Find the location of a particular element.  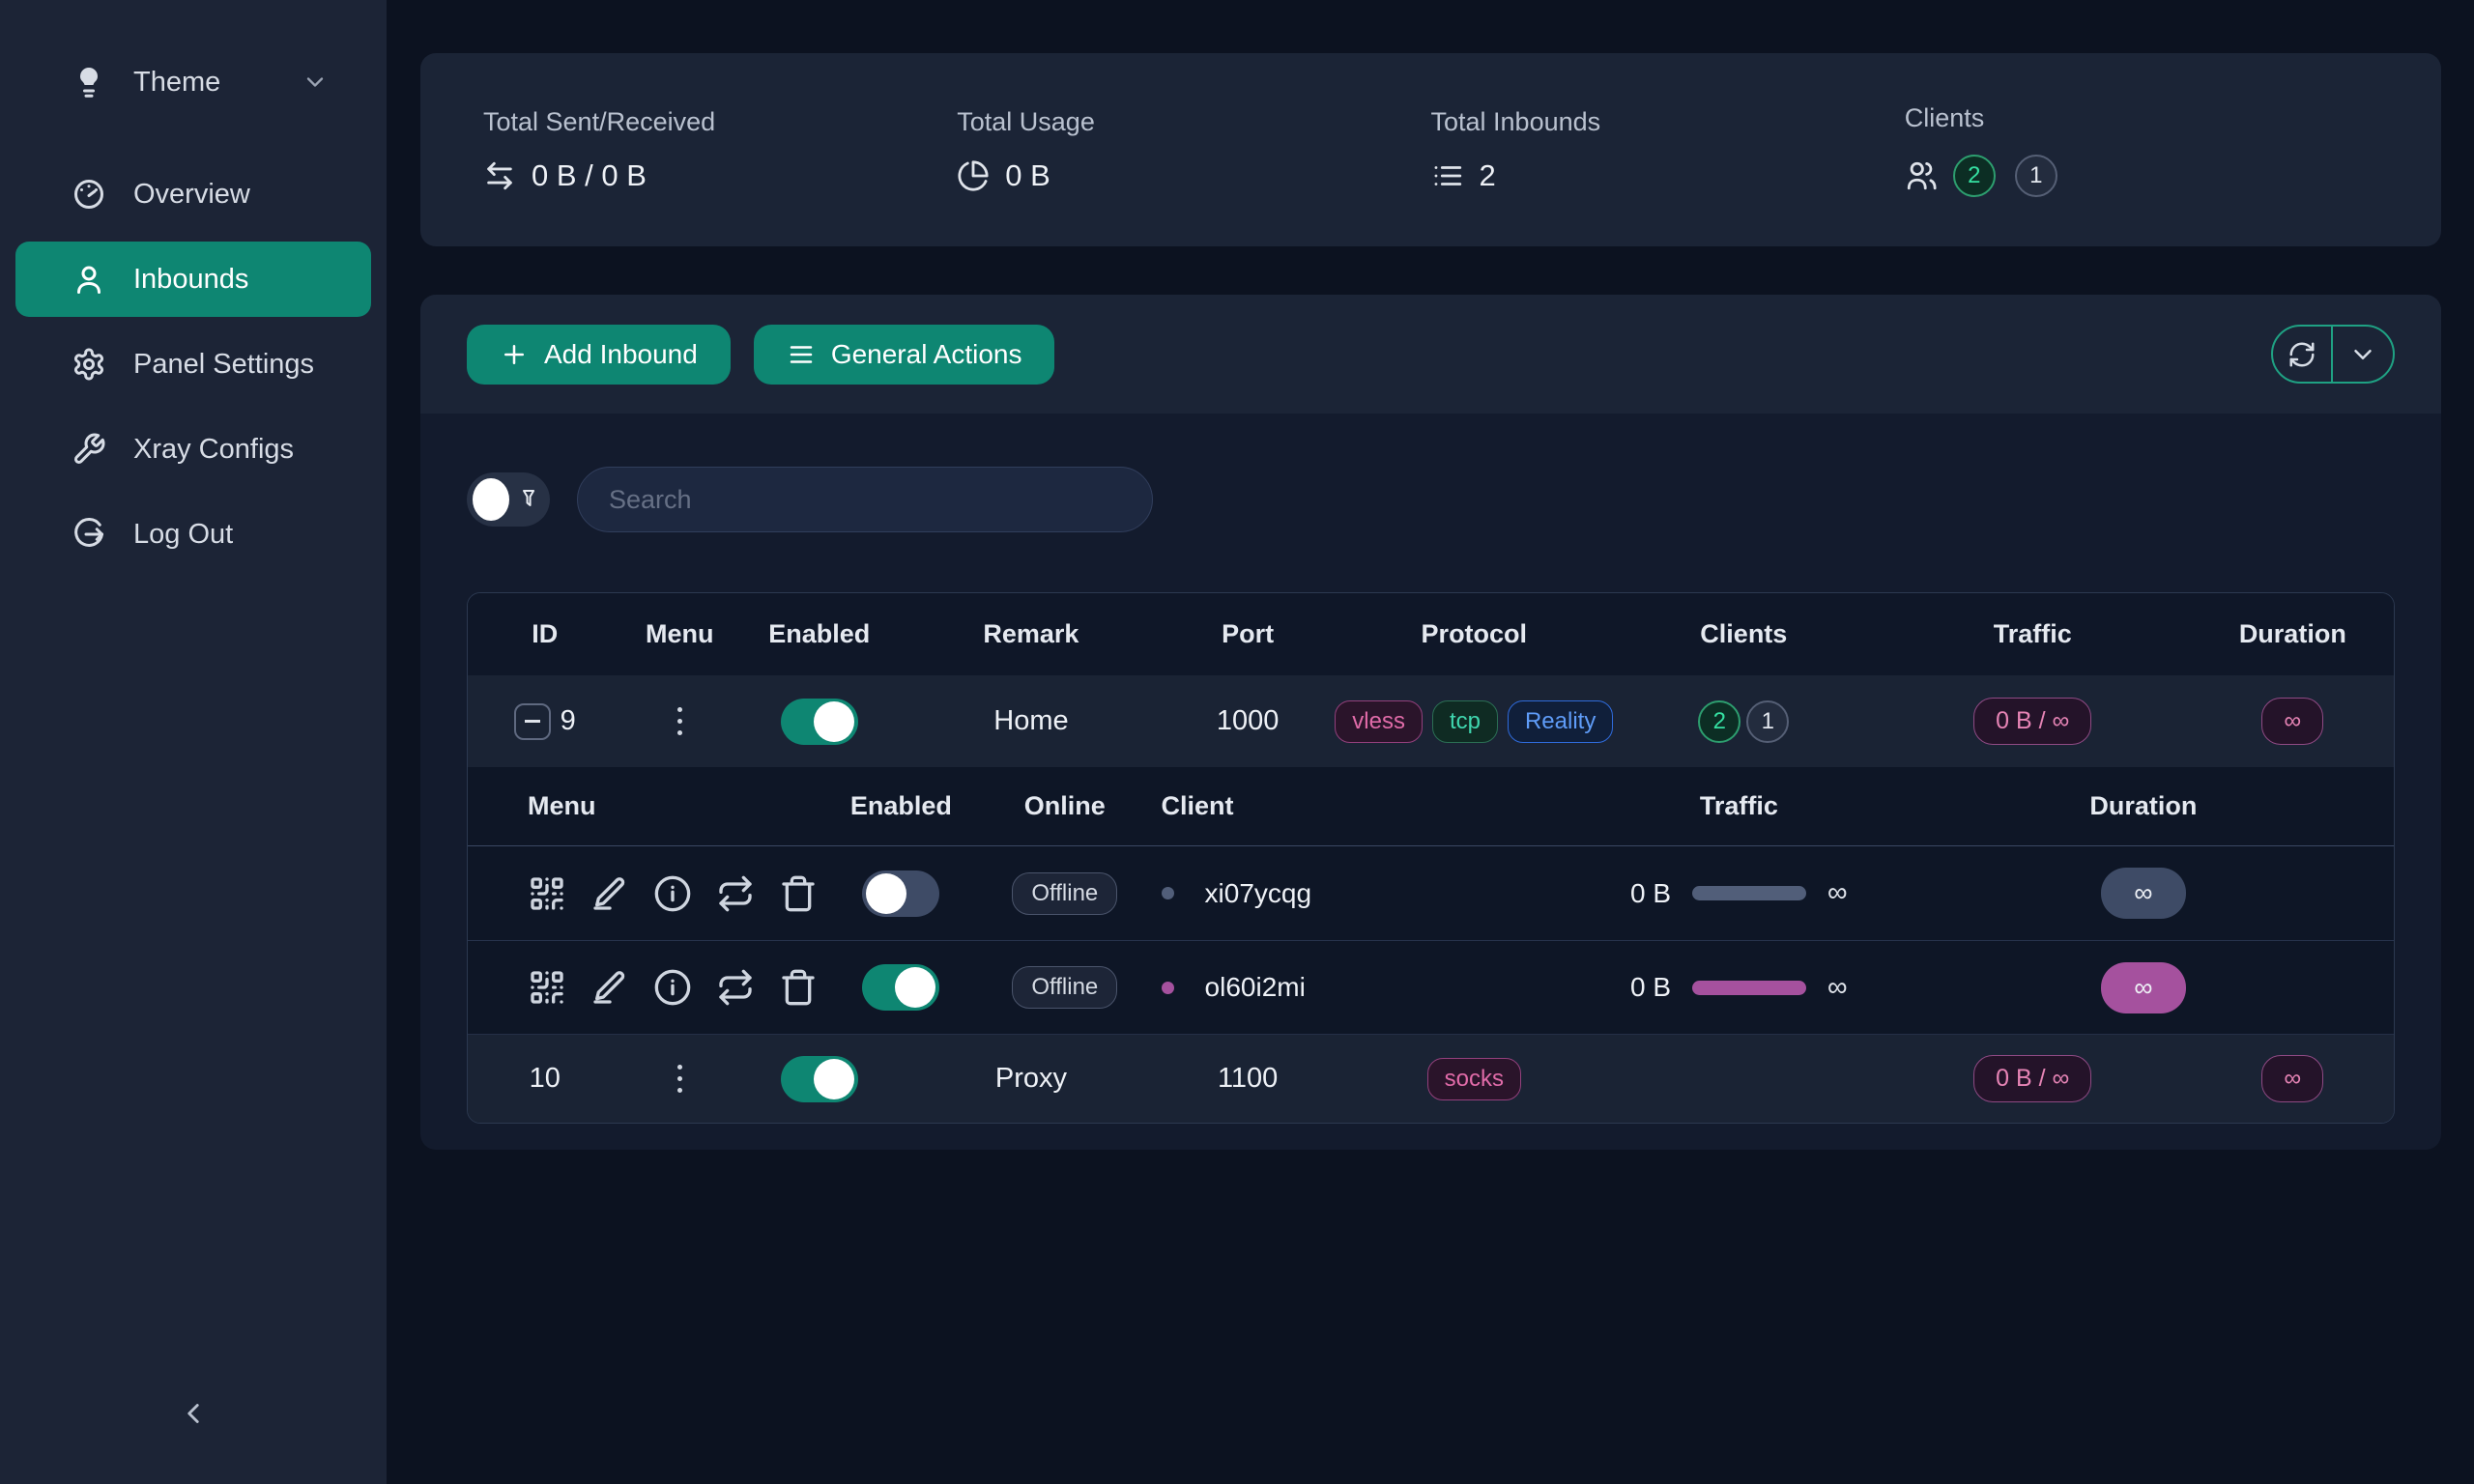

stat-total-sent-received: Total Sent/Received 0 B / 0 B is located at coordinates (720, 150).